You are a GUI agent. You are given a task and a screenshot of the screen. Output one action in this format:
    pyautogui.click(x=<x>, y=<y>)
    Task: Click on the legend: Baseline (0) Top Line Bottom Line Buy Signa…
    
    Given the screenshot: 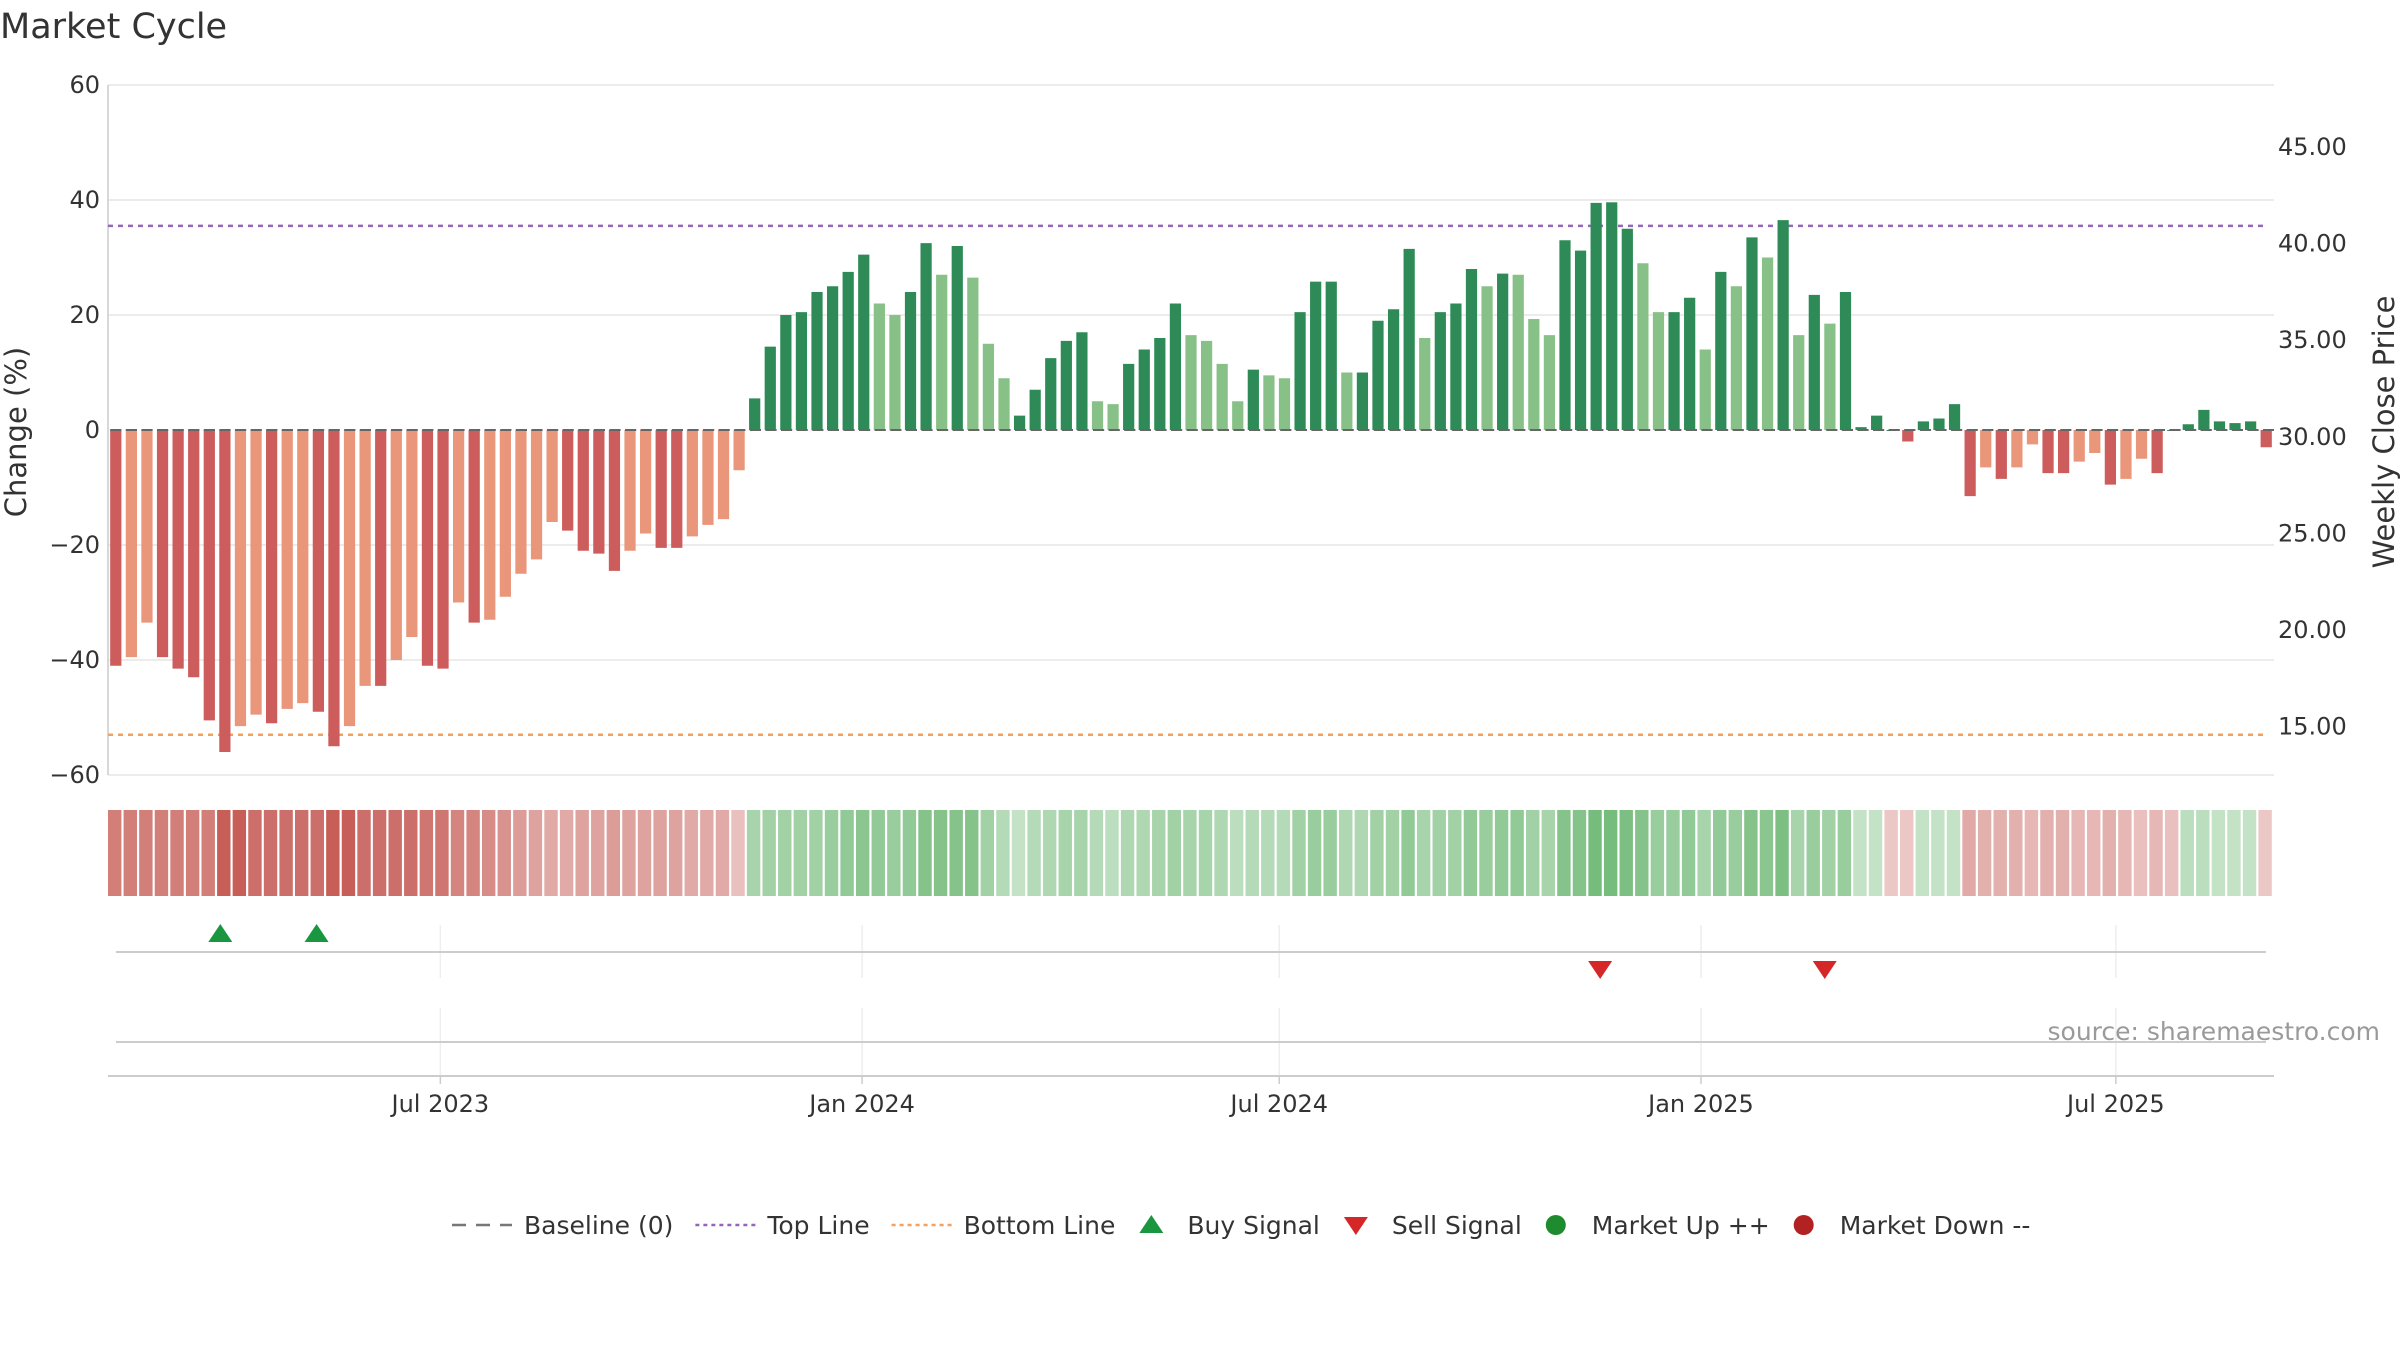 What is the action you would take?
    pyautogui.click(x=1241, y=1225)
    